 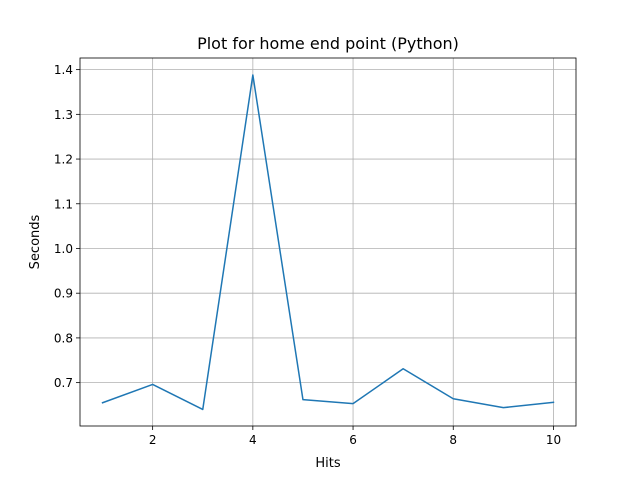 What do you see at coordinates (253, 440) in the screenshot?
I see `x-tick-label: 4` at bounding box center [253, 440].